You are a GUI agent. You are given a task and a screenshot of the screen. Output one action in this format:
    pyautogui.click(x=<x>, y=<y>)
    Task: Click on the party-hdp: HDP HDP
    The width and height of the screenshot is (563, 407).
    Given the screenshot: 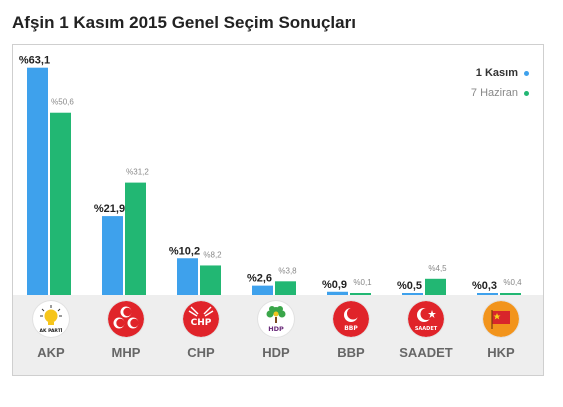 What is the action you would take?
    pyautogui.click(x=276, y=330)
    